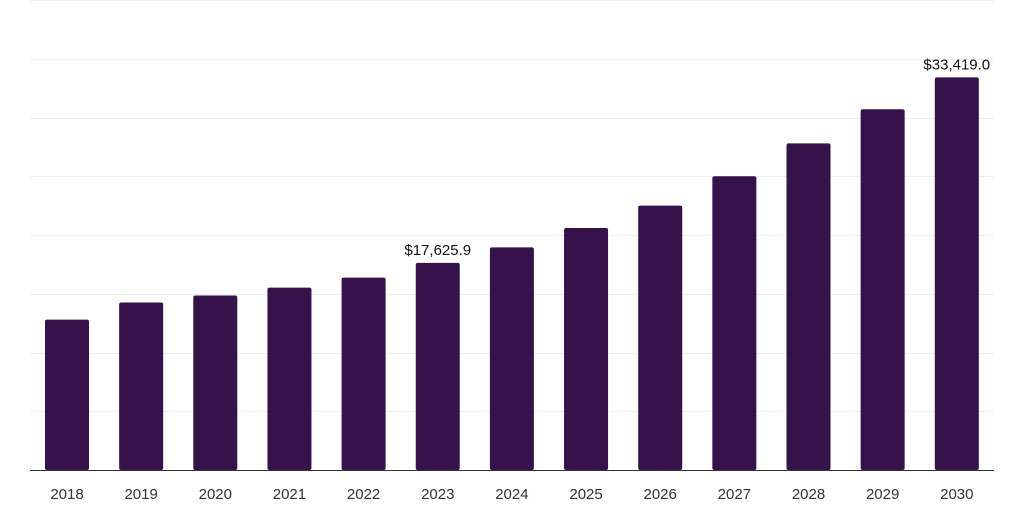 The image size is (1024, 517). Describe the element at coordinates (660, 494) in the screenshot. I see `x-tick-label-2026: 2026` at that location.